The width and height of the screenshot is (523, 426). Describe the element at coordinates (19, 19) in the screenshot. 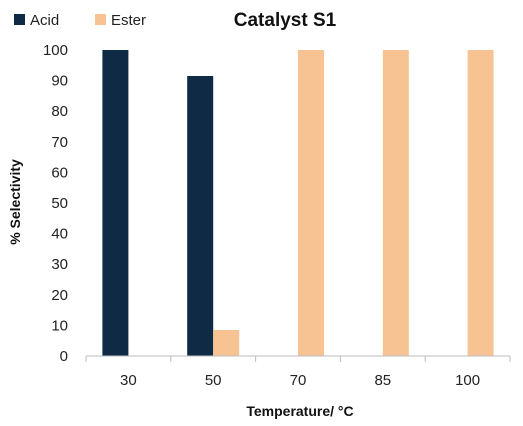

I see `legend-swatch-acid` at that location.